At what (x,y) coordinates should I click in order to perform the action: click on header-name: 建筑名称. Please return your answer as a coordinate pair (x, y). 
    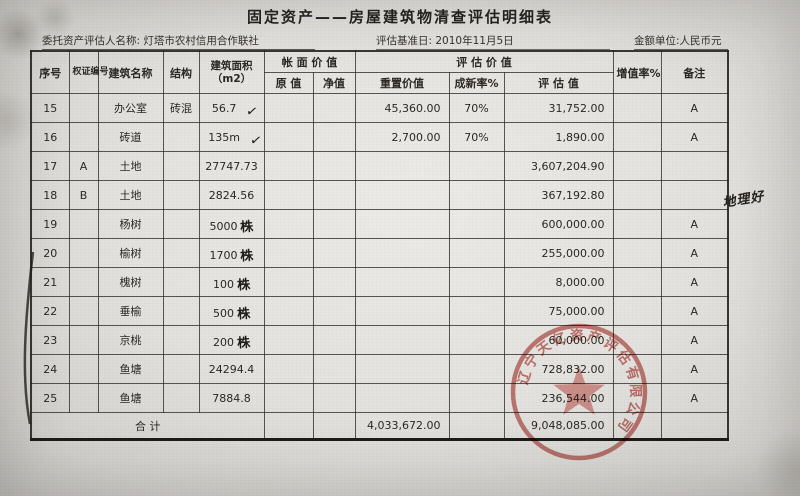
    Looking at the image, I should click on (130, 72).